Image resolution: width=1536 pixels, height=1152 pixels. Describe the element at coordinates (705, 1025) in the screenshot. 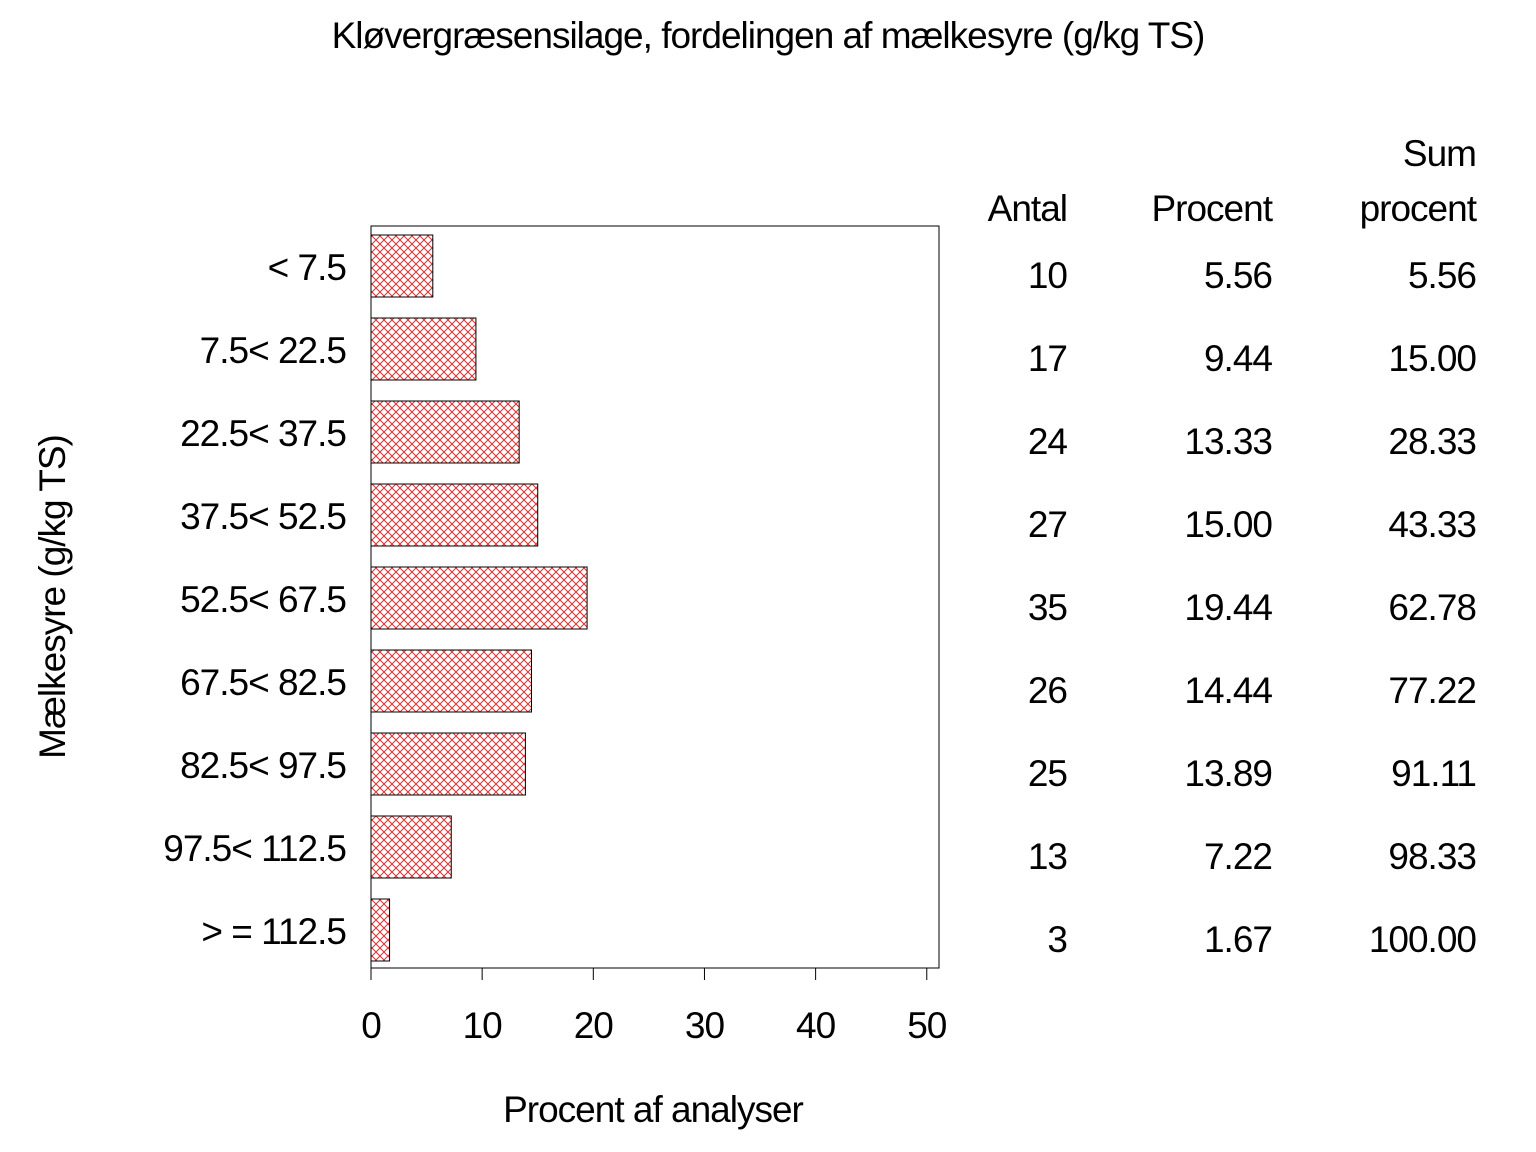

I see `x-tick-label: 30` at that location.